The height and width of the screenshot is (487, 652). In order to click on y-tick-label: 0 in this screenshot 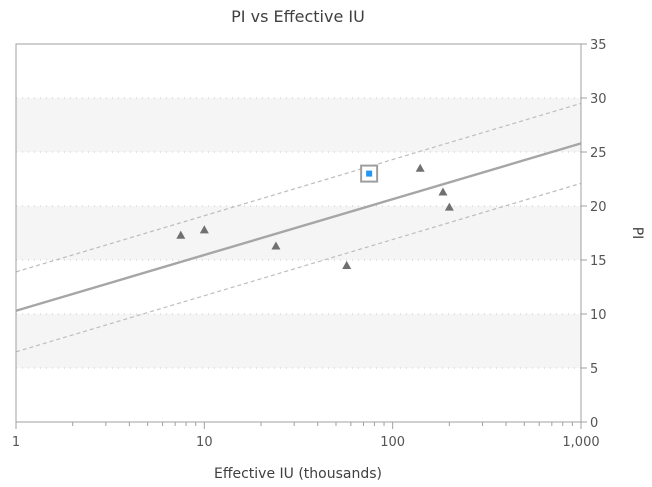, I will do `click(594, 423)`.